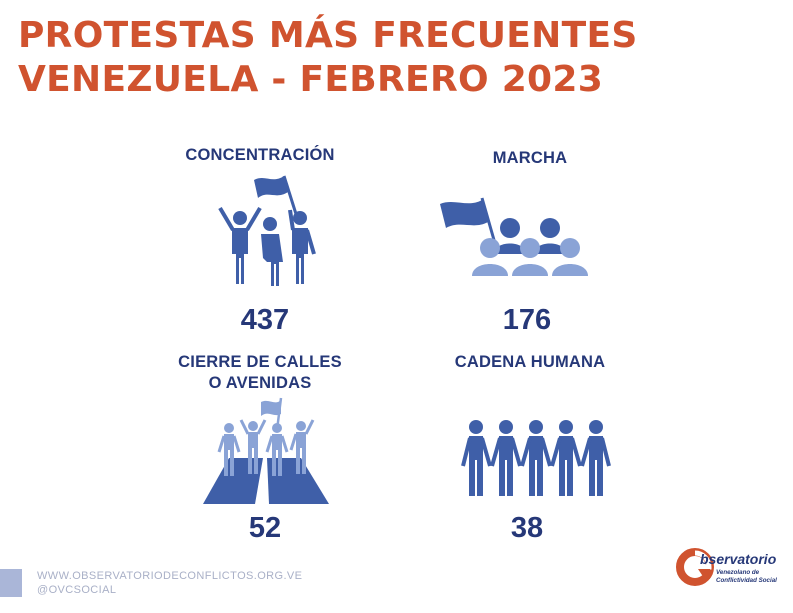  What do you see at coordinates (530, 158) in the screenshot?
I see `march-label: MARCHA` at bounding box center [530, 158].